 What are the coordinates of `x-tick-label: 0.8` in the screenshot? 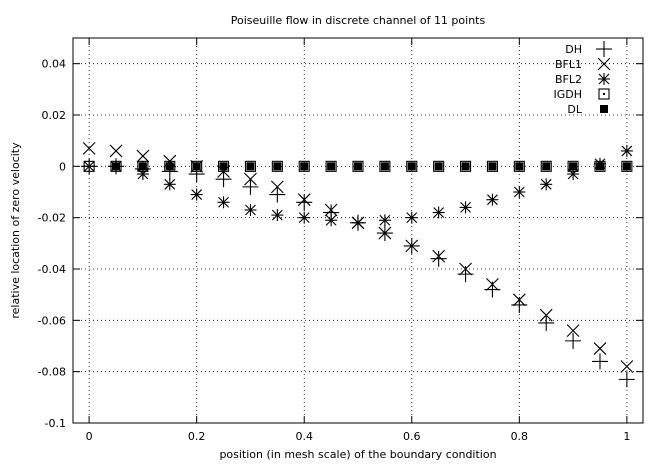 It's located at (520, 436).